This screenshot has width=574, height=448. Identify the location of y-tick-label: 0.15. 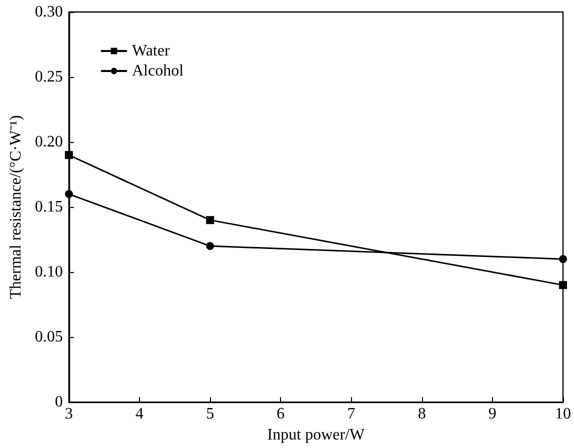
(48, 207).